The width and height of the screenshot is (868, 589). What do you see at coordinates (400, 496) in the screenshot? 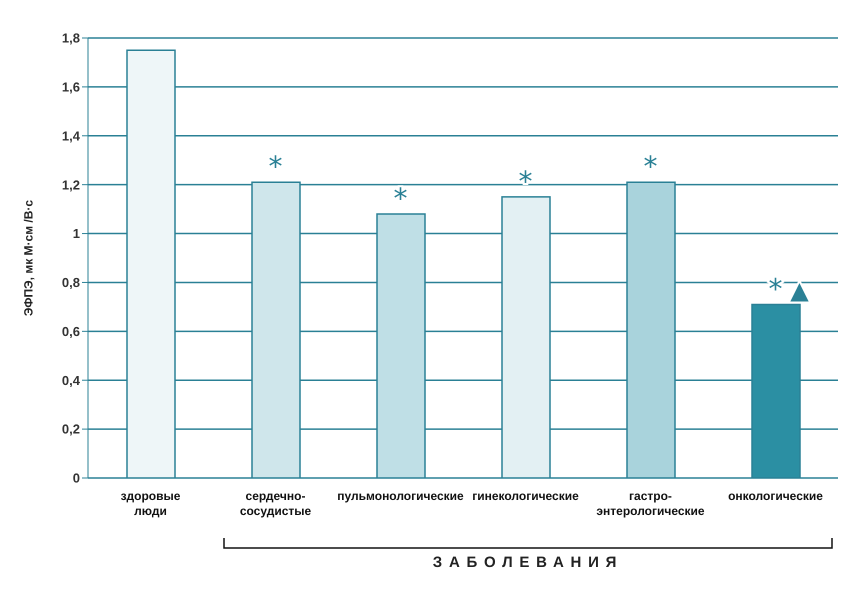
I see `x-tick-label: пульмонологические` at bounding box center [400, 496].